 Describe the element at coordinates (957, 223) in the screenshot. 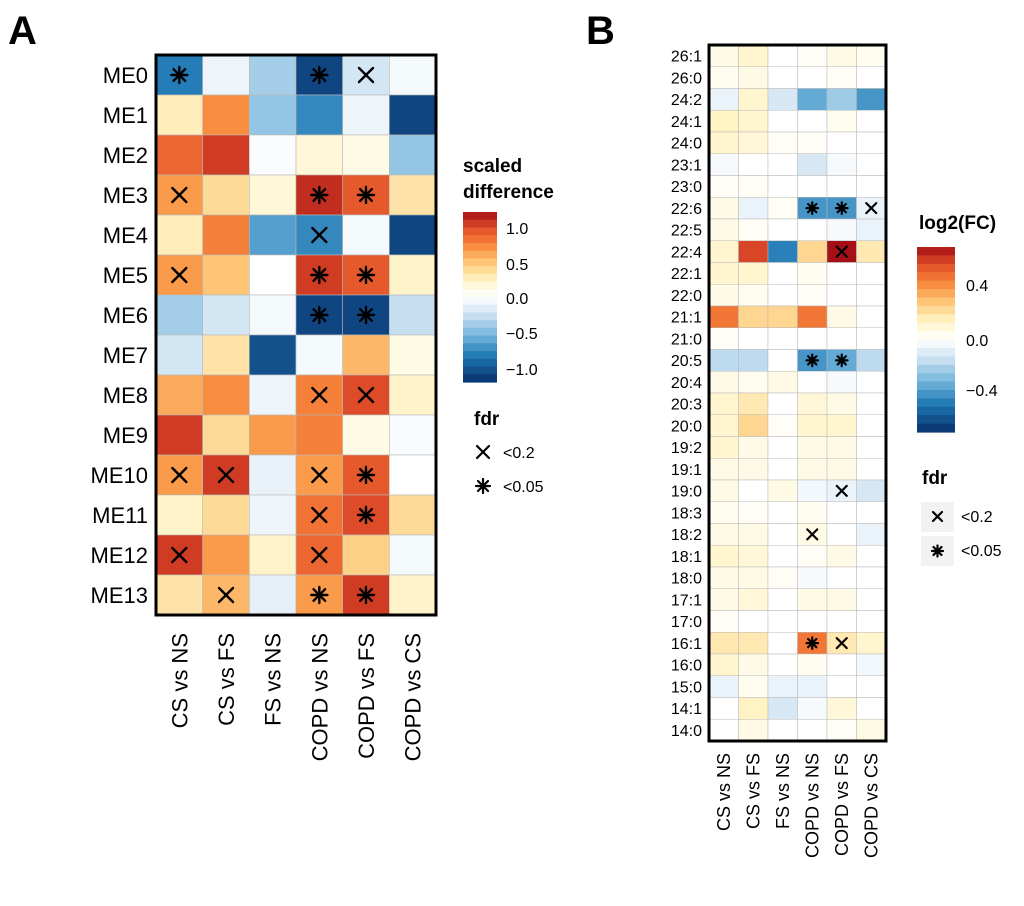

I see `legend-b-title: log2(FC)` at that location.